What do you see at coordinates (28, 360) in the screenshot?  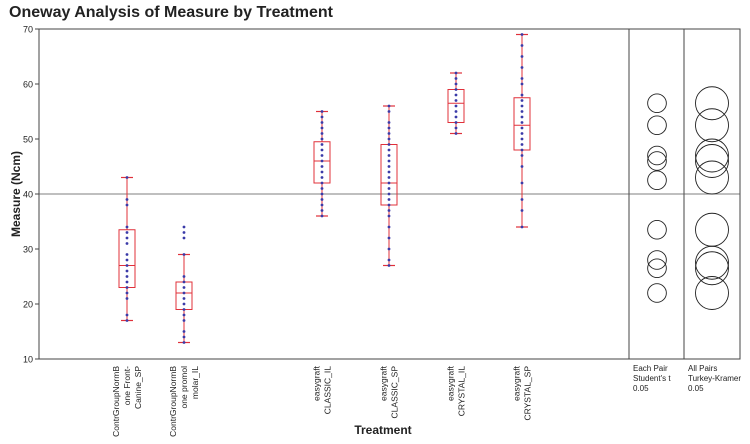 I see `y-tick-label: 10` at bounding box center [28, 360].